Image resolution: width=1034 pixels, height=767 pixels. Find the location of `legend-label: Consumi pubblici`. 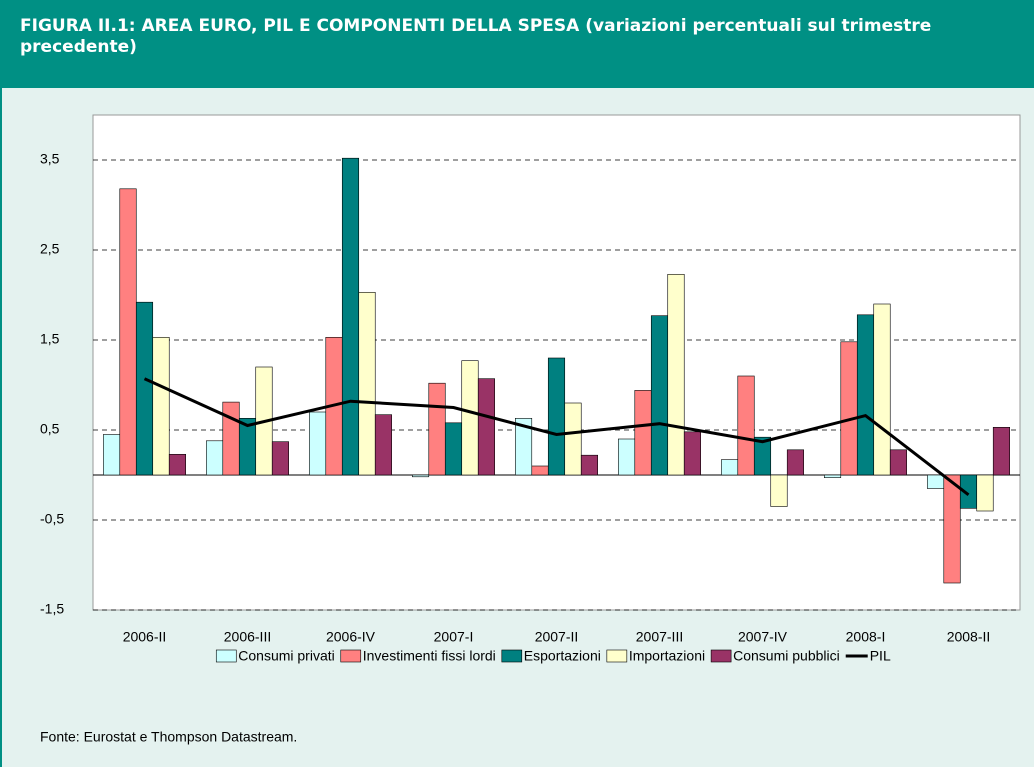

legend-label: Consumi pubblici is located at coordinates (786, 656).